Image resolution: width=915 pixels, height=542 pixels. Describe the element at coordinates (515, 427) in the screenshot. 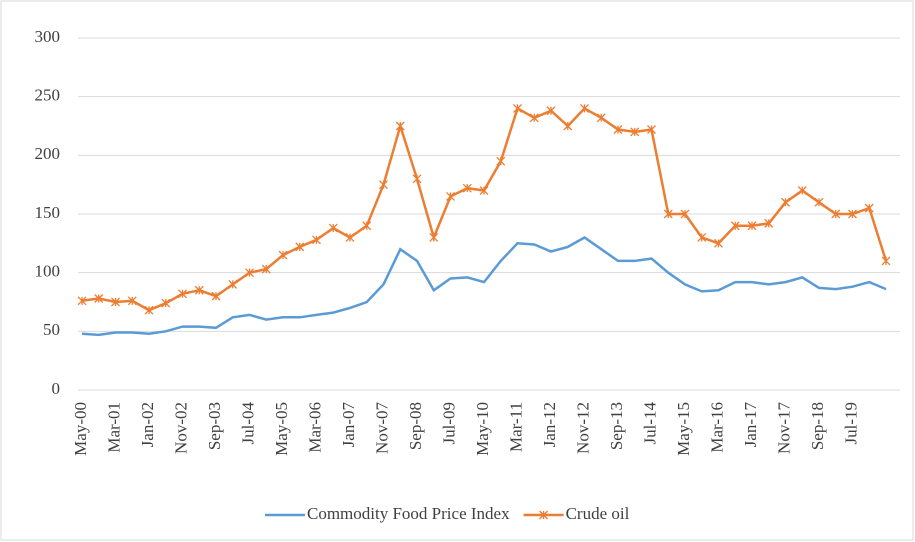

I see `x-tick-label: Mar-11` at that location.